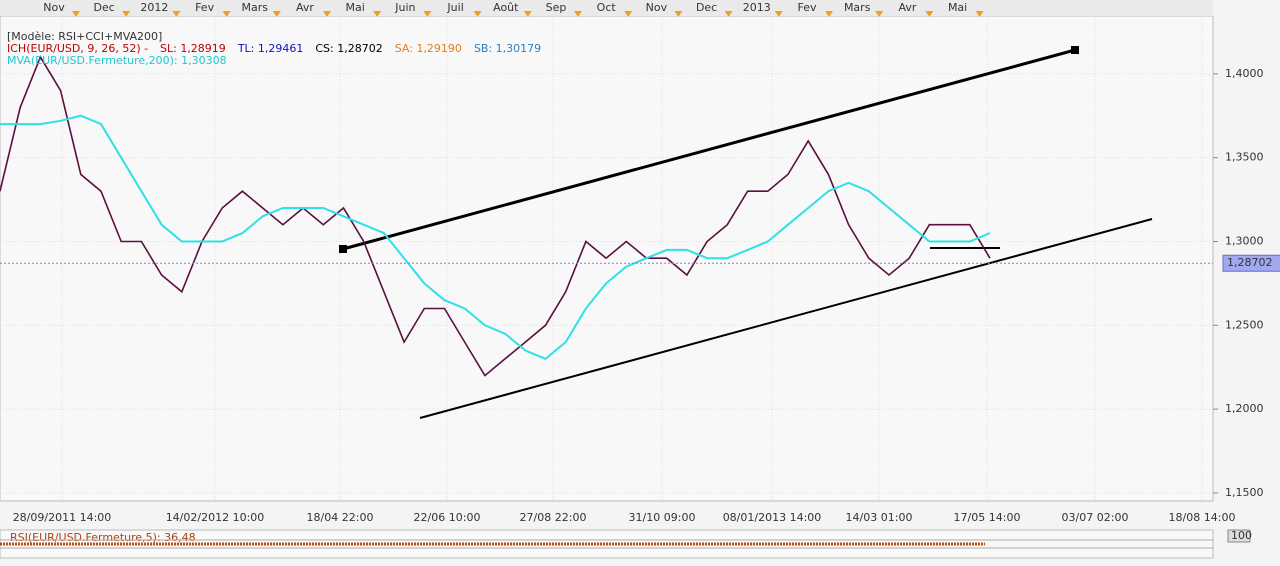  Describe the element at coordinates (662, 517) in the screenshot. I see `x-tick-label: 31/10 09:00` at that location.